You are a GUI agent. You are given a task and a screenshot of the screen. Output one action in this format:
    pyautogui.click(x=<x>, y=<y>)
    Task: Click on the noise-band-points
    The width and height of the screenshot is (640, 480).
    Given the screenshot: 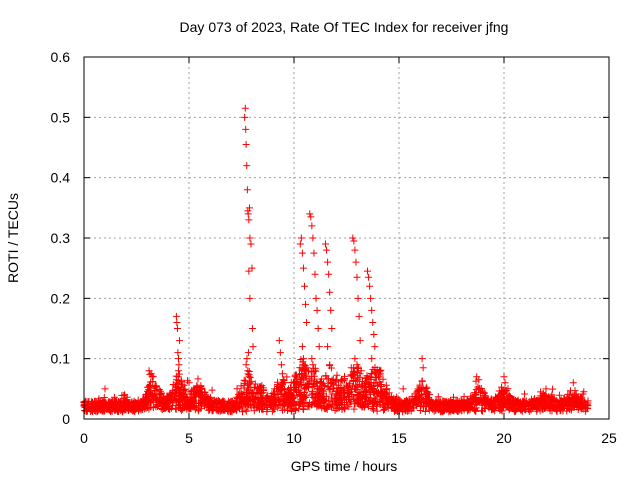 What is the action you would take?
    pyautogui.click(x=336, y=386)
    